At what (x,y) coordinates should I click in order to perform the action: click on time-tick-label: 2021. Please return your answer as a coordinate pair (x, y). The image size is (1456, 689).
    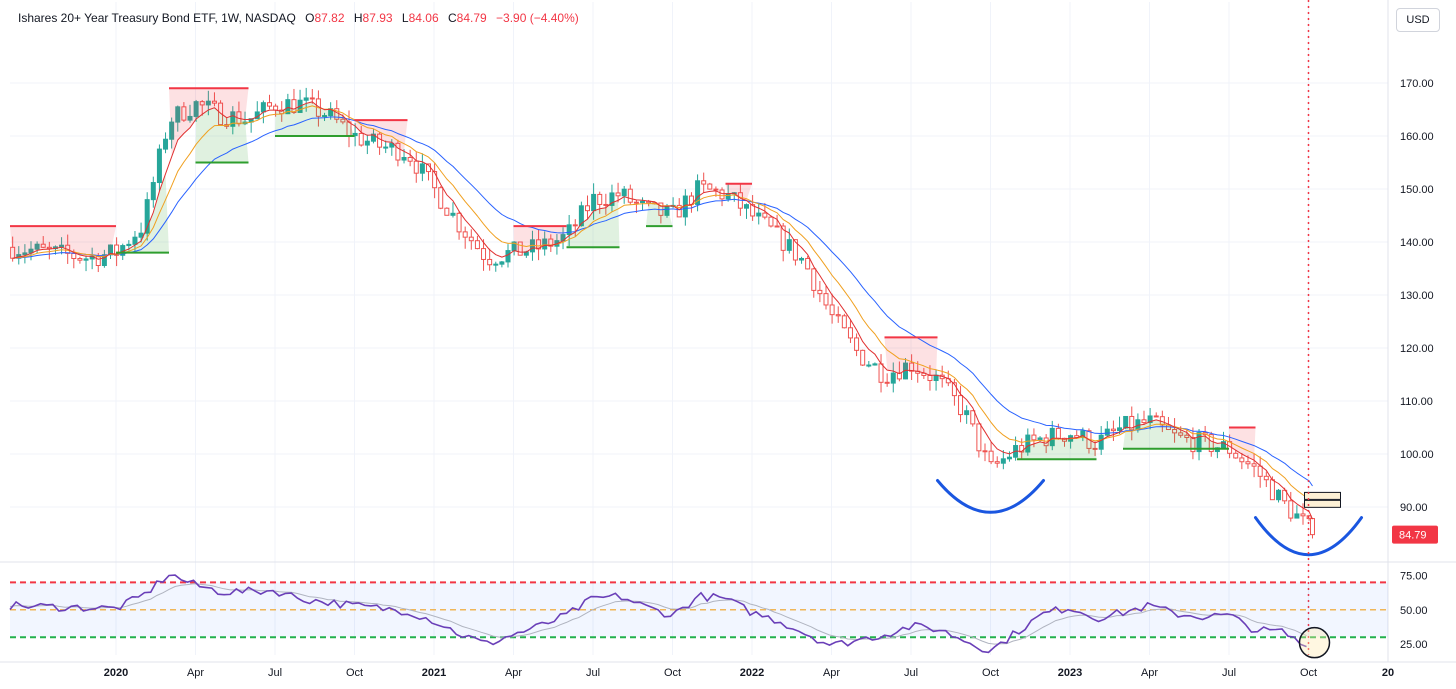
    Looking at the image, I should click on (434, 673).